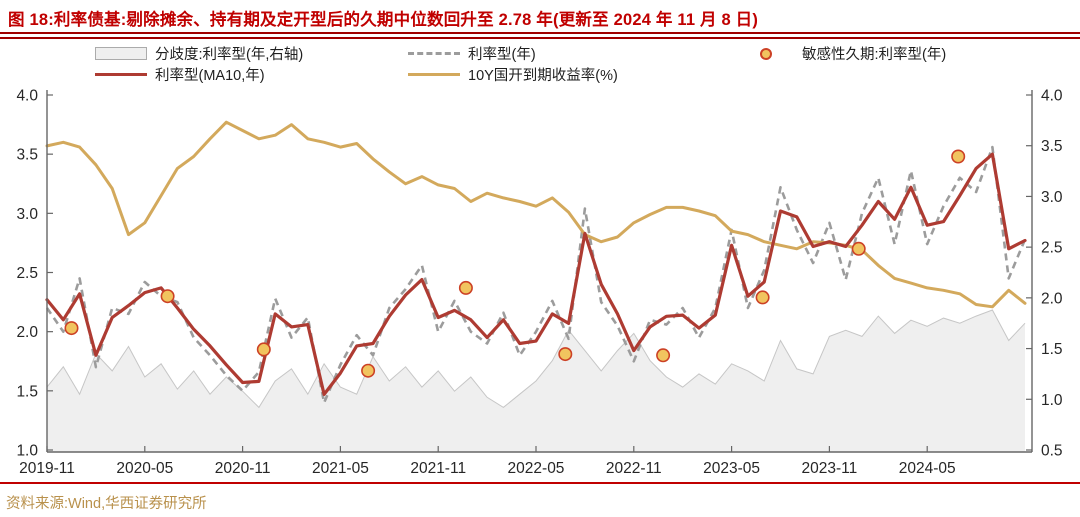 Image resolution: width=1080 pixels, height=517 pixels. What do you see at coordinates (243, 468) in the screenshot?
I see `svg-text: 2020-11` at bounding box center [243, 468].